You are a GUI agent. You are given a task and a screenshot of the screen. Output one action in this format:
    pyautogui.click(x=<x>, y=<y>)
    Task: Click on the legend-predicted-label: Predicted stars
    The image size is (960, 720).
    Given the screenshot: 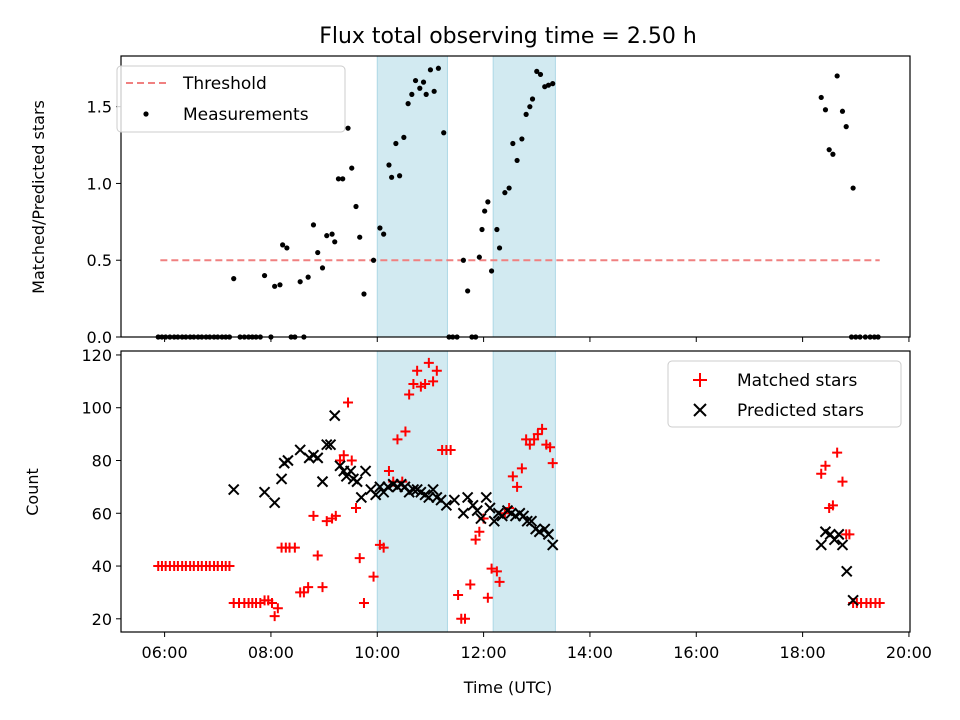 What is the action you would take?
    pyautogui.click(x=800, y=411)
    